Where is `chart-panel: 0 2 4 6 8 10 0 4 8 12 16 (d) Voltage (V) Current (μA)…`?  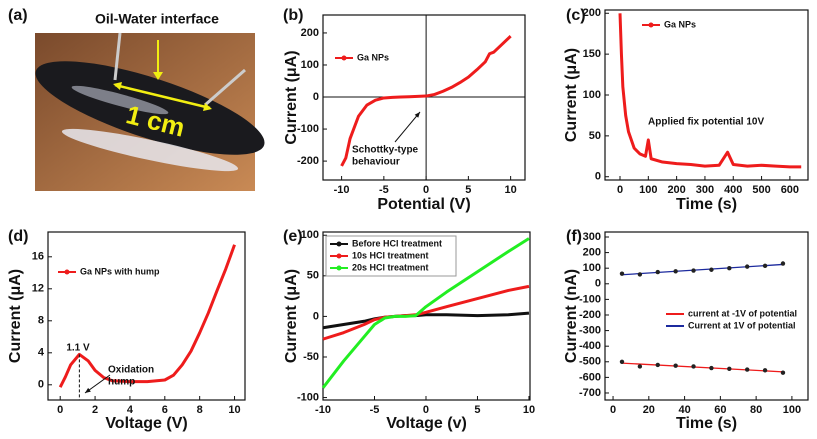
chart-panel: 0 2 4 6 8 10 0 4 8 12 16 (d) Voltage (V) Current (μA)… is located at coordinates (126, 330).